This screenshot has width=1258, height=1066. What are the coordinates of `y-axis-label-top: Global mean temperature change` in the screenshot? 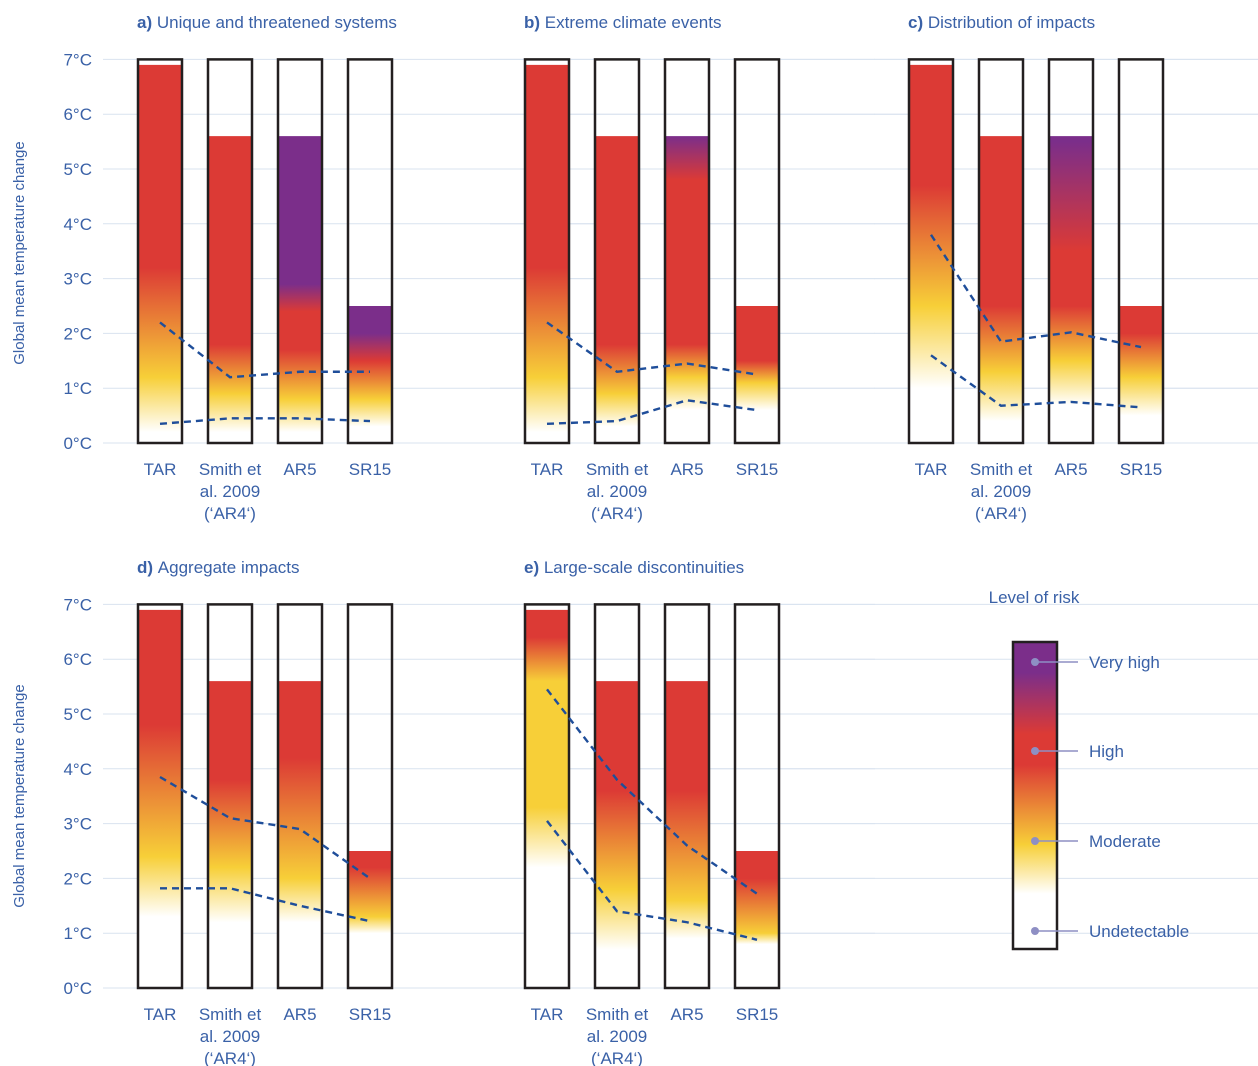 It's located at (19, 252).